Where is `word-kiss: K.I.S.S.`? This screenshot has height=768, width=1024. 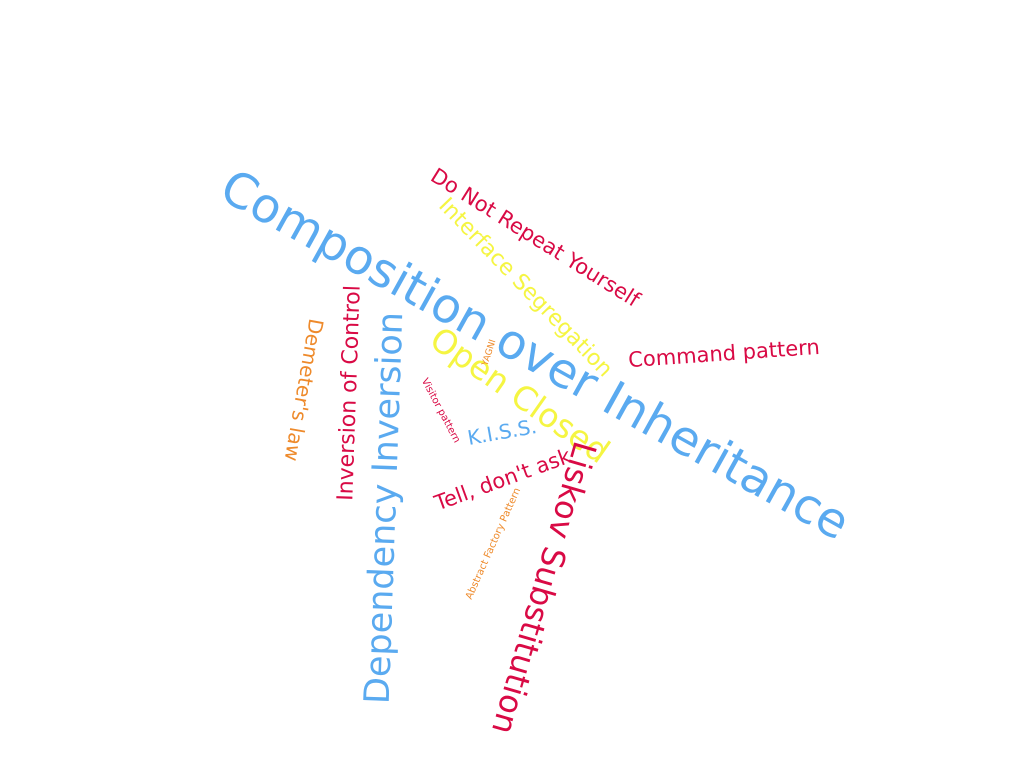 word-kiss: K.I.S.S. is located at coordinates (502, 432).